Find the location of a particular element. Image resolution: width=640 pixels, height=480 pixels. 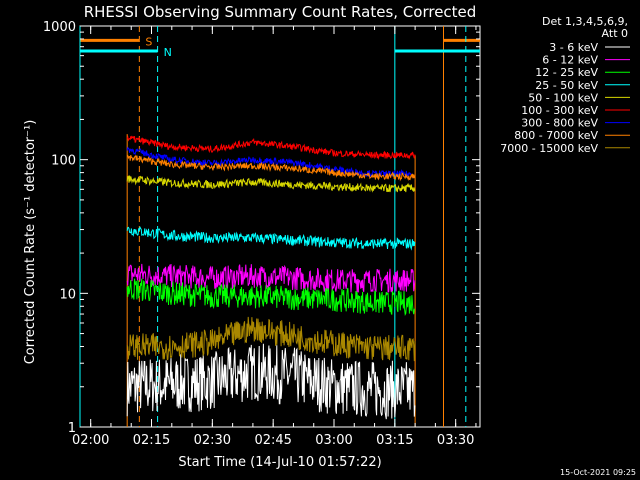

x-tick-label: 03:30 is located at coordinates (455, 440).